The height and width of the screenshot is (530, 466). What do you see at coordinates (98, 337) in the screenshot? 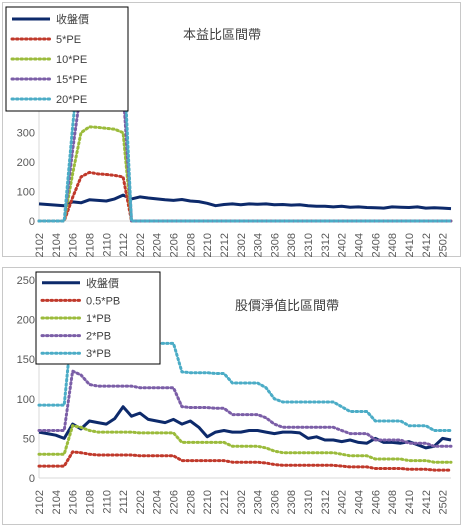
I see `legend-label: 2*PB` at bounding box center [98, 337].